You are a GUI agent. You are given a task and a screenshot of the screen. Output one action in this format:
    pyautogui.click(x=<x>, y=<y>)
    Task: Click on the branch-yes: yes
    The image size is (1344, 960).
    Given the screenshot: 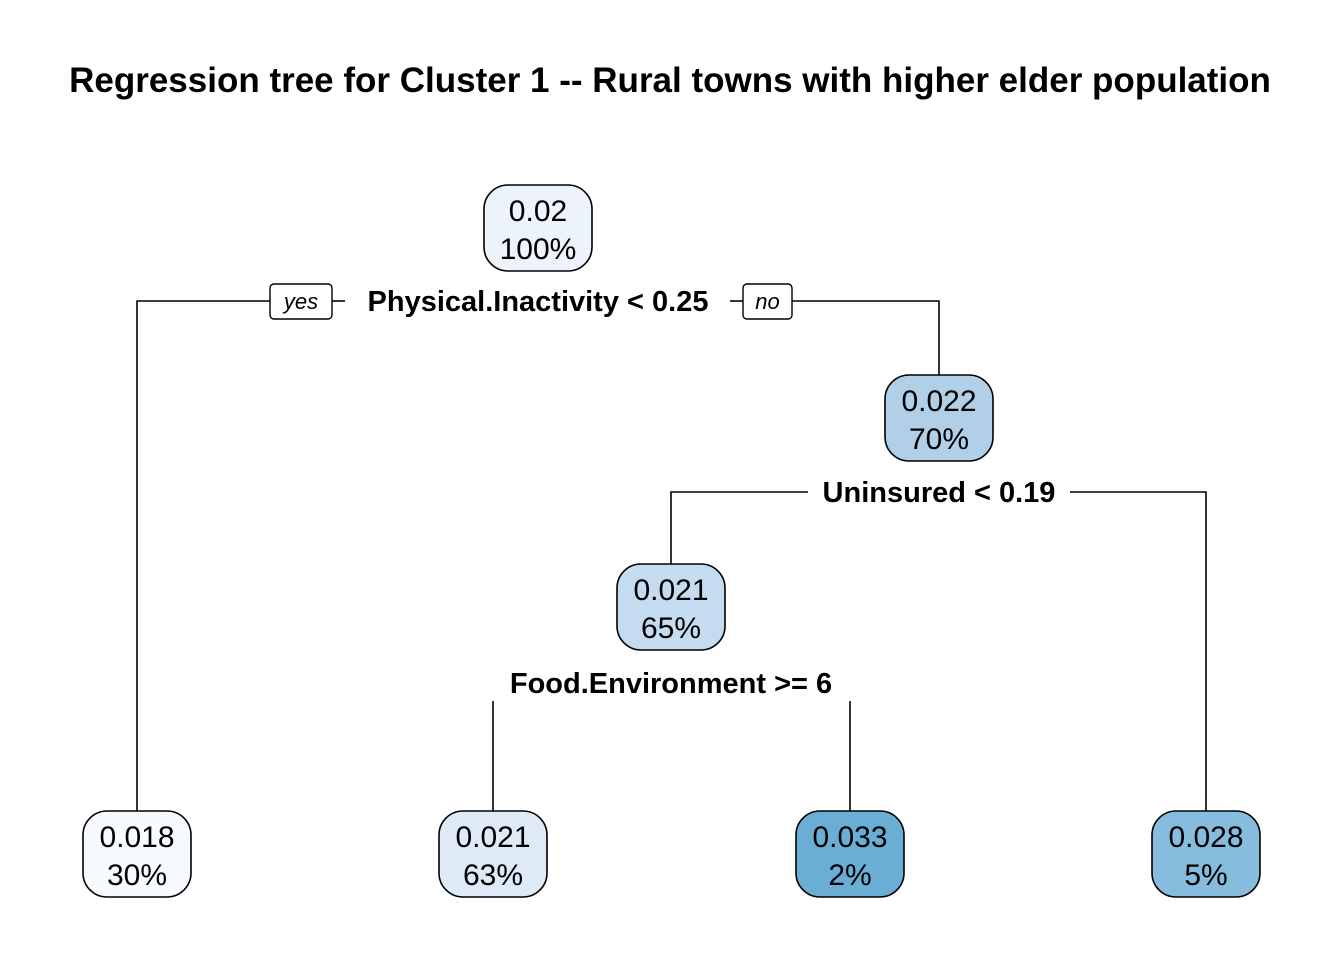 What is the action you would take?
    pyautogui.click(x=301, y=301)
    